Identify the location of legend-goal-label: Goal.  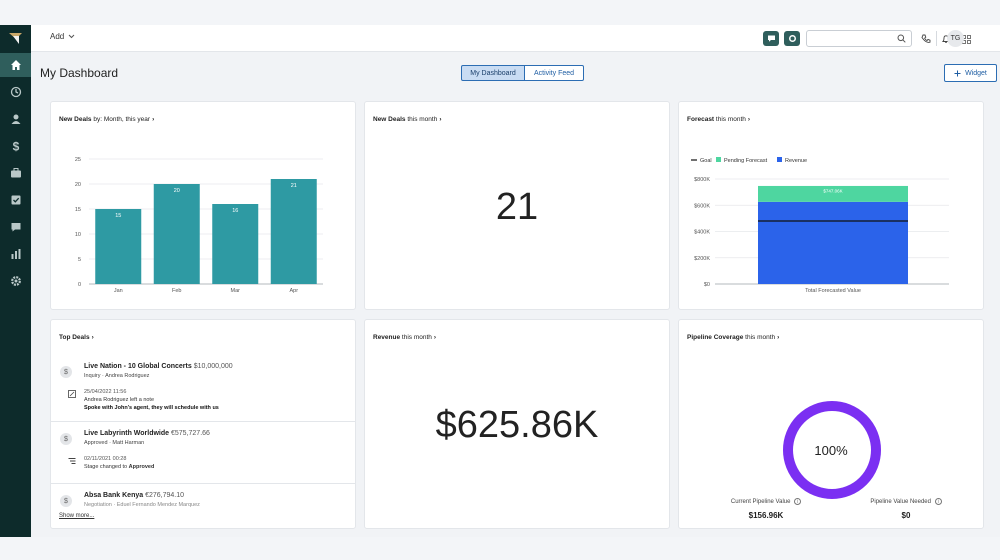
(706, 161).